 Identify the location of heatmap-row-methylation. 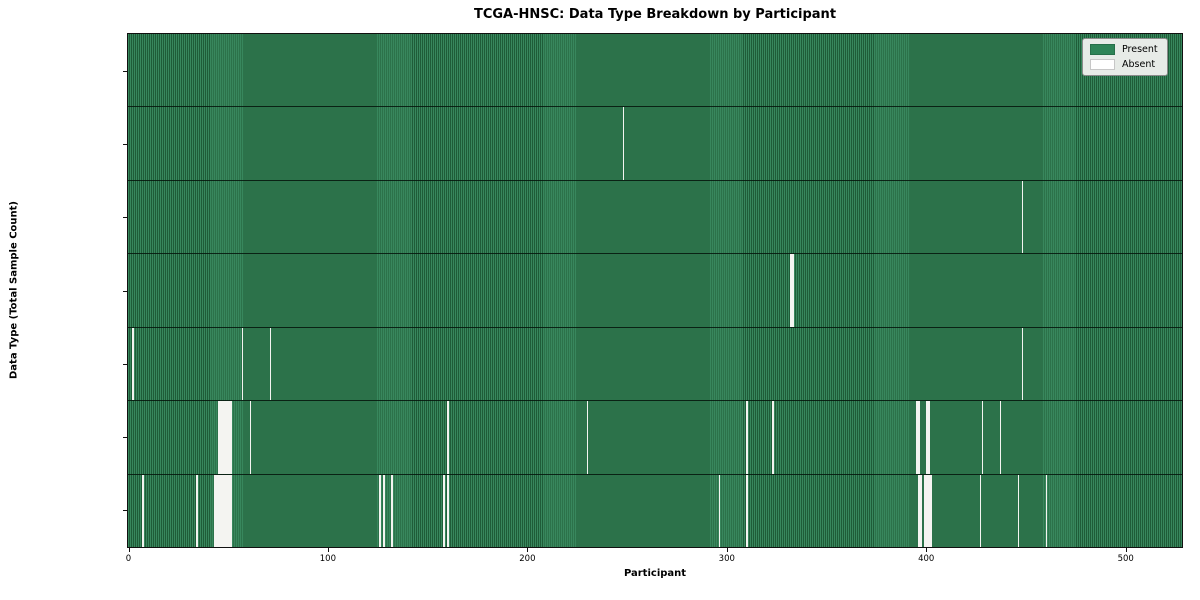
(655, 217).